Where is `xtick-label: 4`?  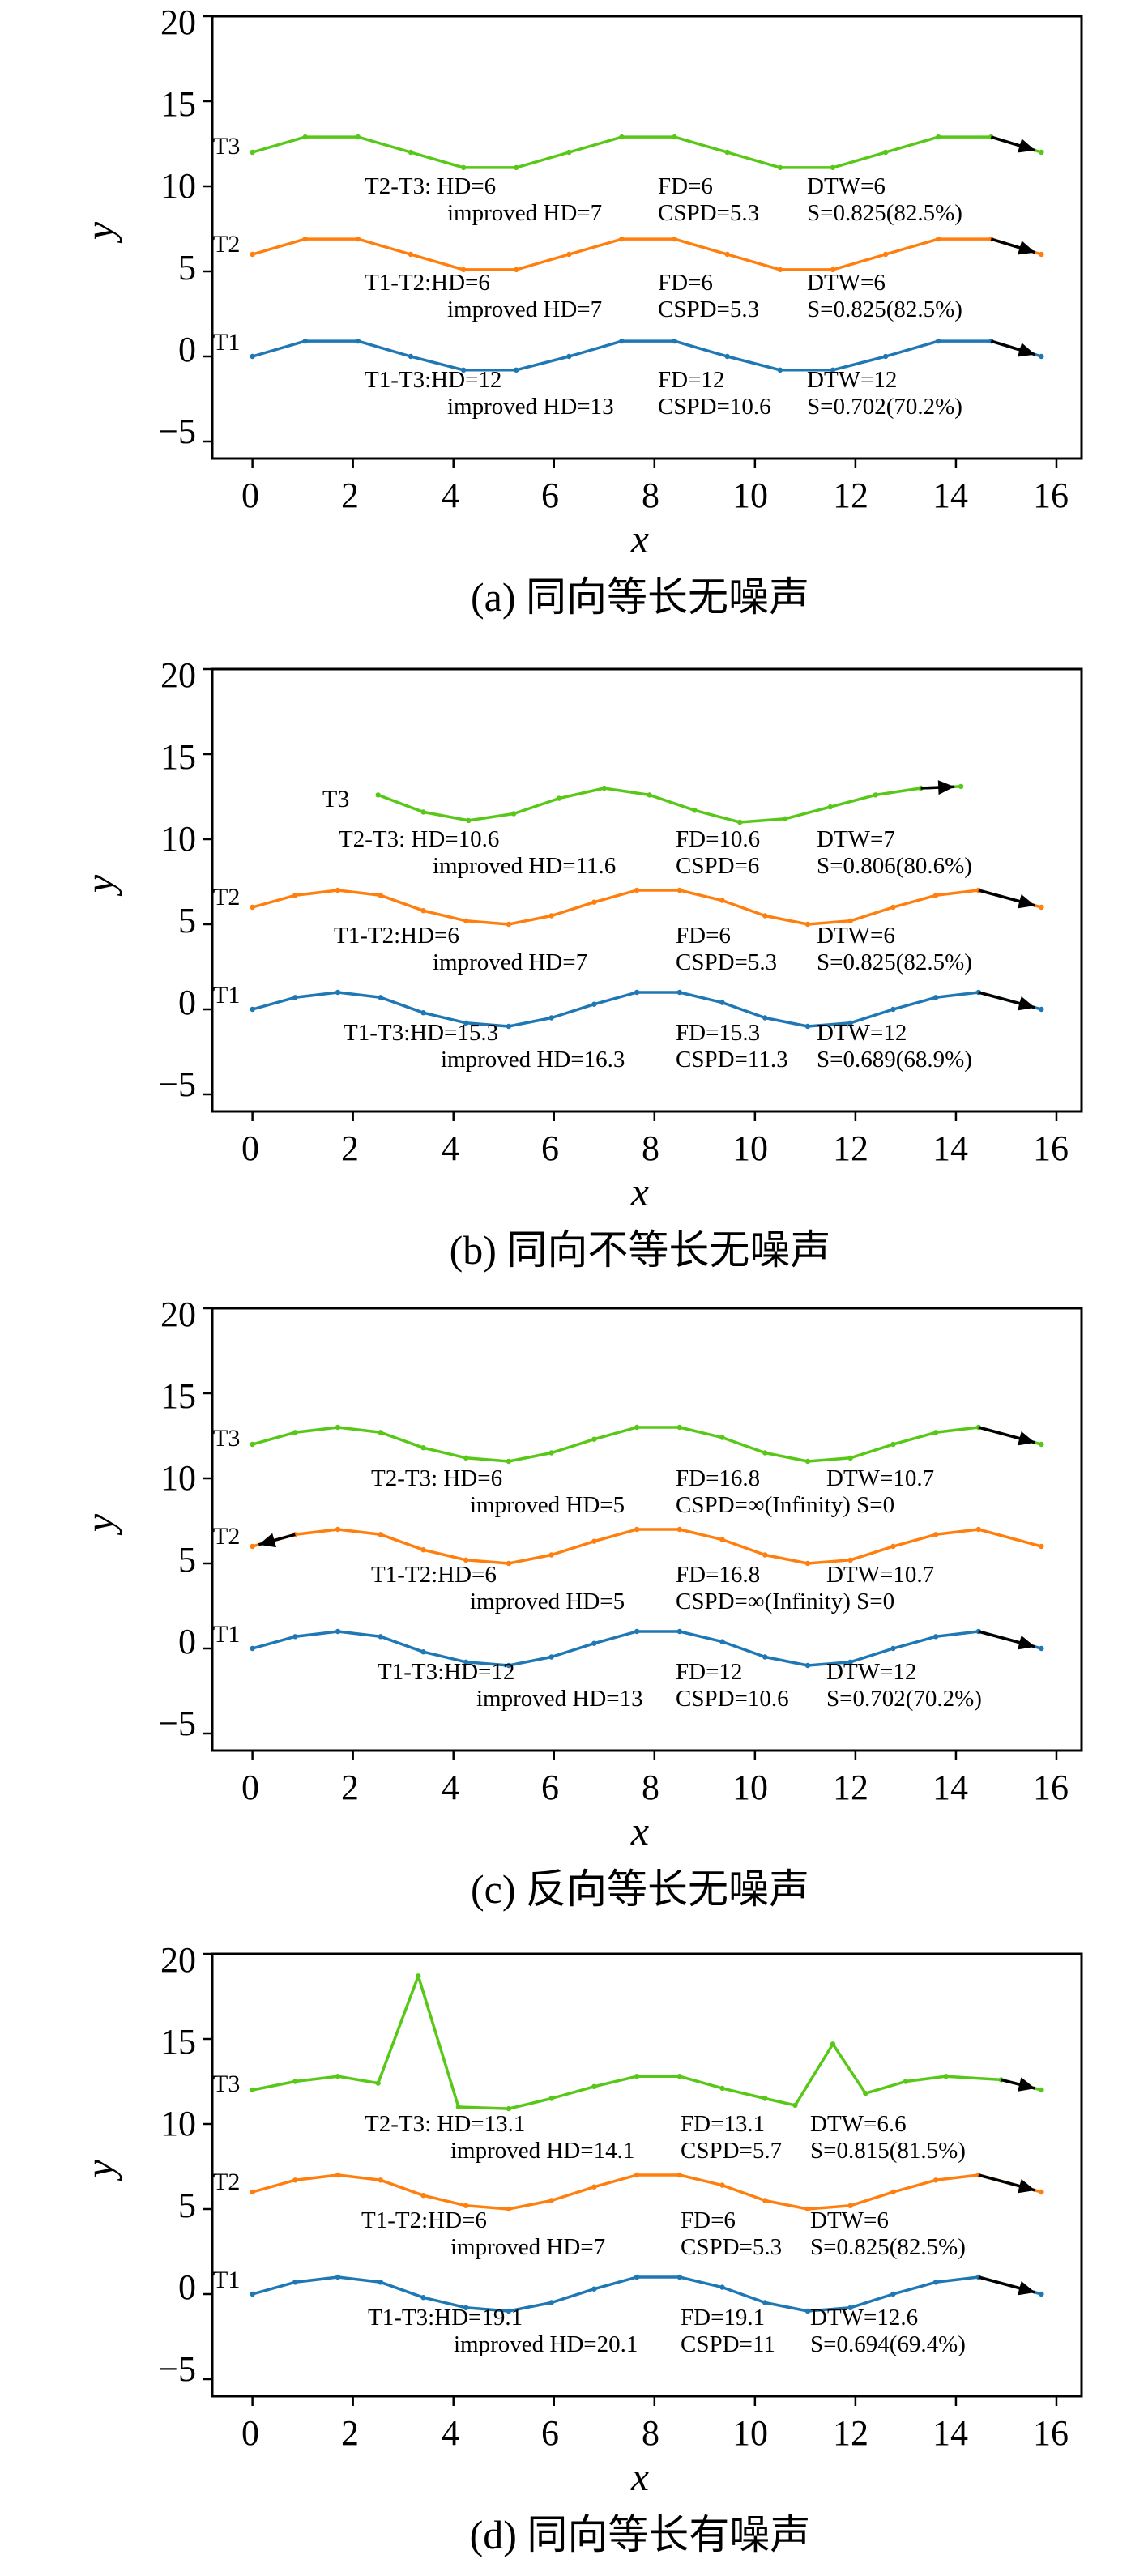 xtick-label: 4 is located at coordinates (450, 2433).